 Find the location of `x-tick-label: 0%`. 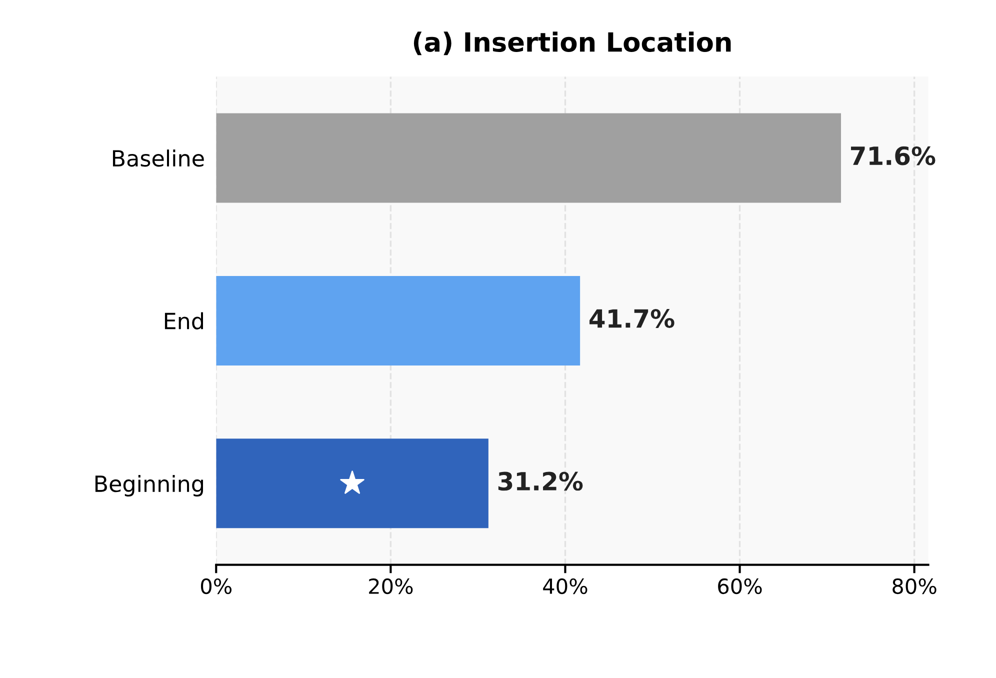

x-tick-label: 0% is located at coordinates (216, 586).